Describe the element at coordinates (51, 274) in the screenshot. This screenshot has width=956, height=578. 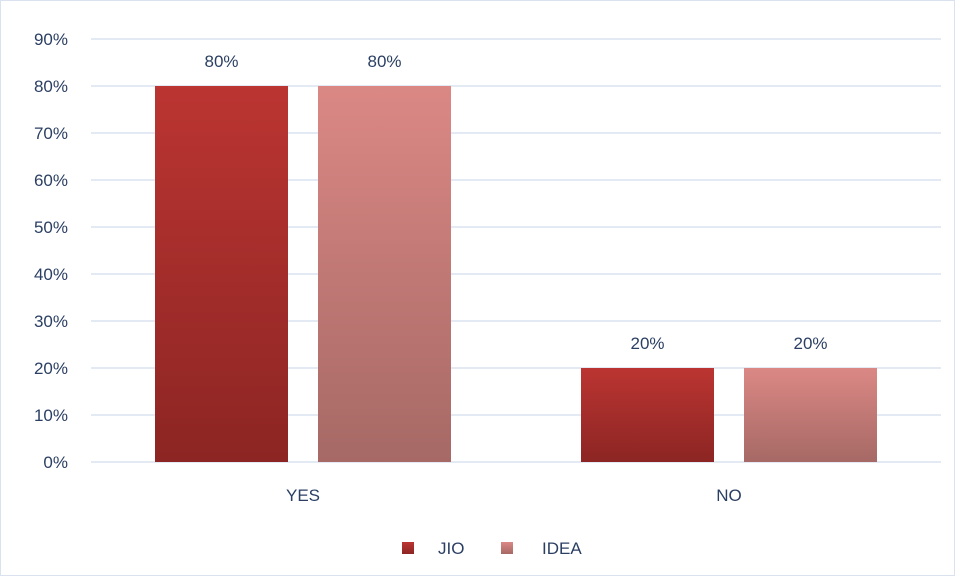
I see `y-tick-label: 40%` at that location.